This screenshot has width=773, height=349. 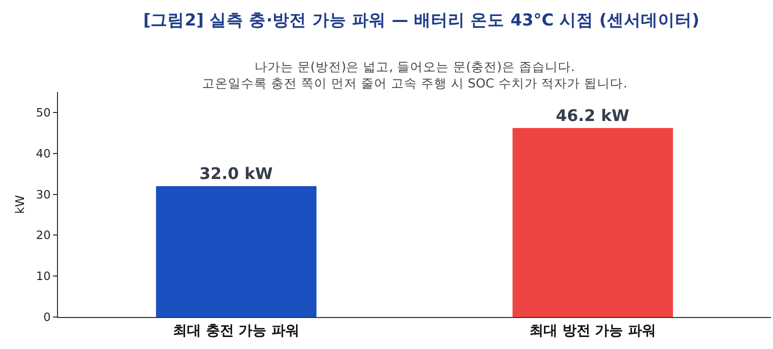 What do you see at coordinates (43, 276) in the screenshot?
I see `y-tick-label: 10` at bounding box center [43, 276].